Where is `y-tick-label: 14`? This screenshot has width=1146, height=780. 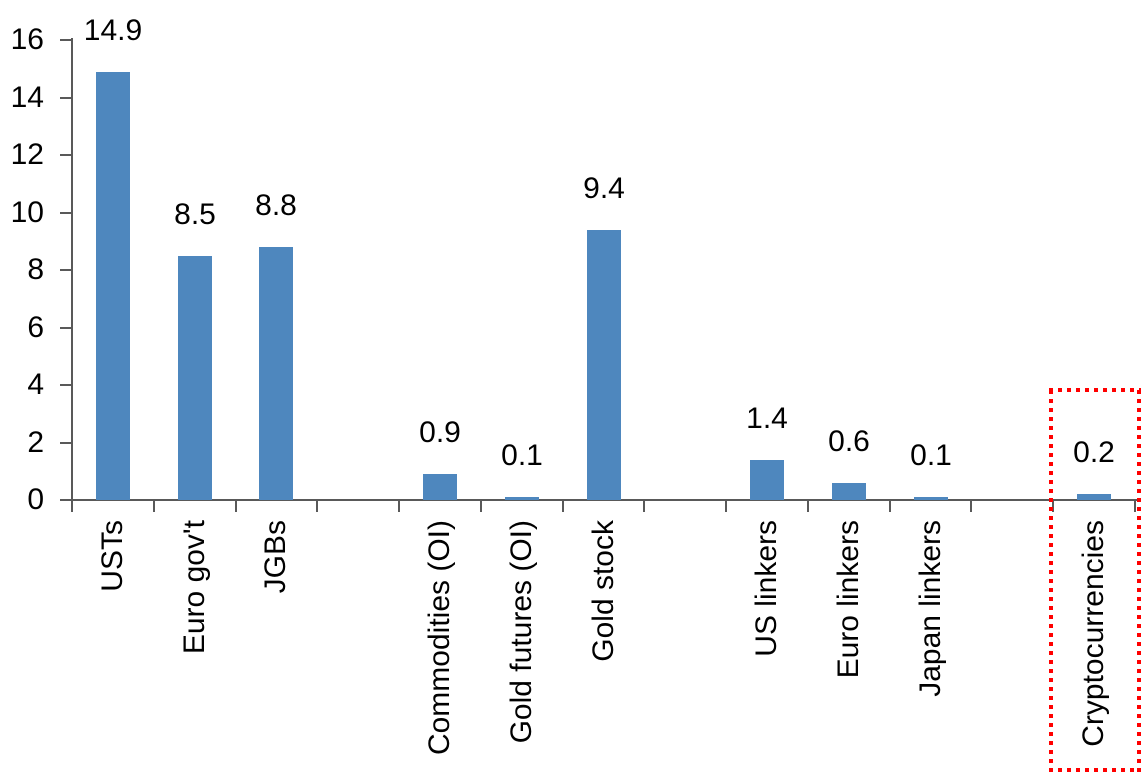 y-tick-label: 14 is located at coordinates (27, 97).